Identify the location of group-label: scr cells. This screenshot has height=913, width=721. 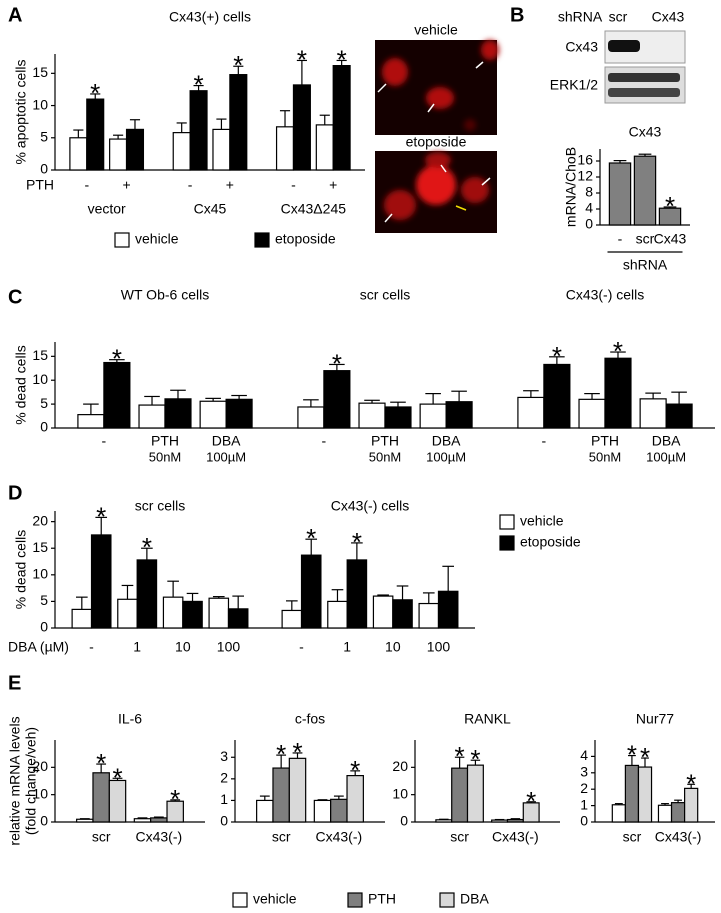
(385, 295).